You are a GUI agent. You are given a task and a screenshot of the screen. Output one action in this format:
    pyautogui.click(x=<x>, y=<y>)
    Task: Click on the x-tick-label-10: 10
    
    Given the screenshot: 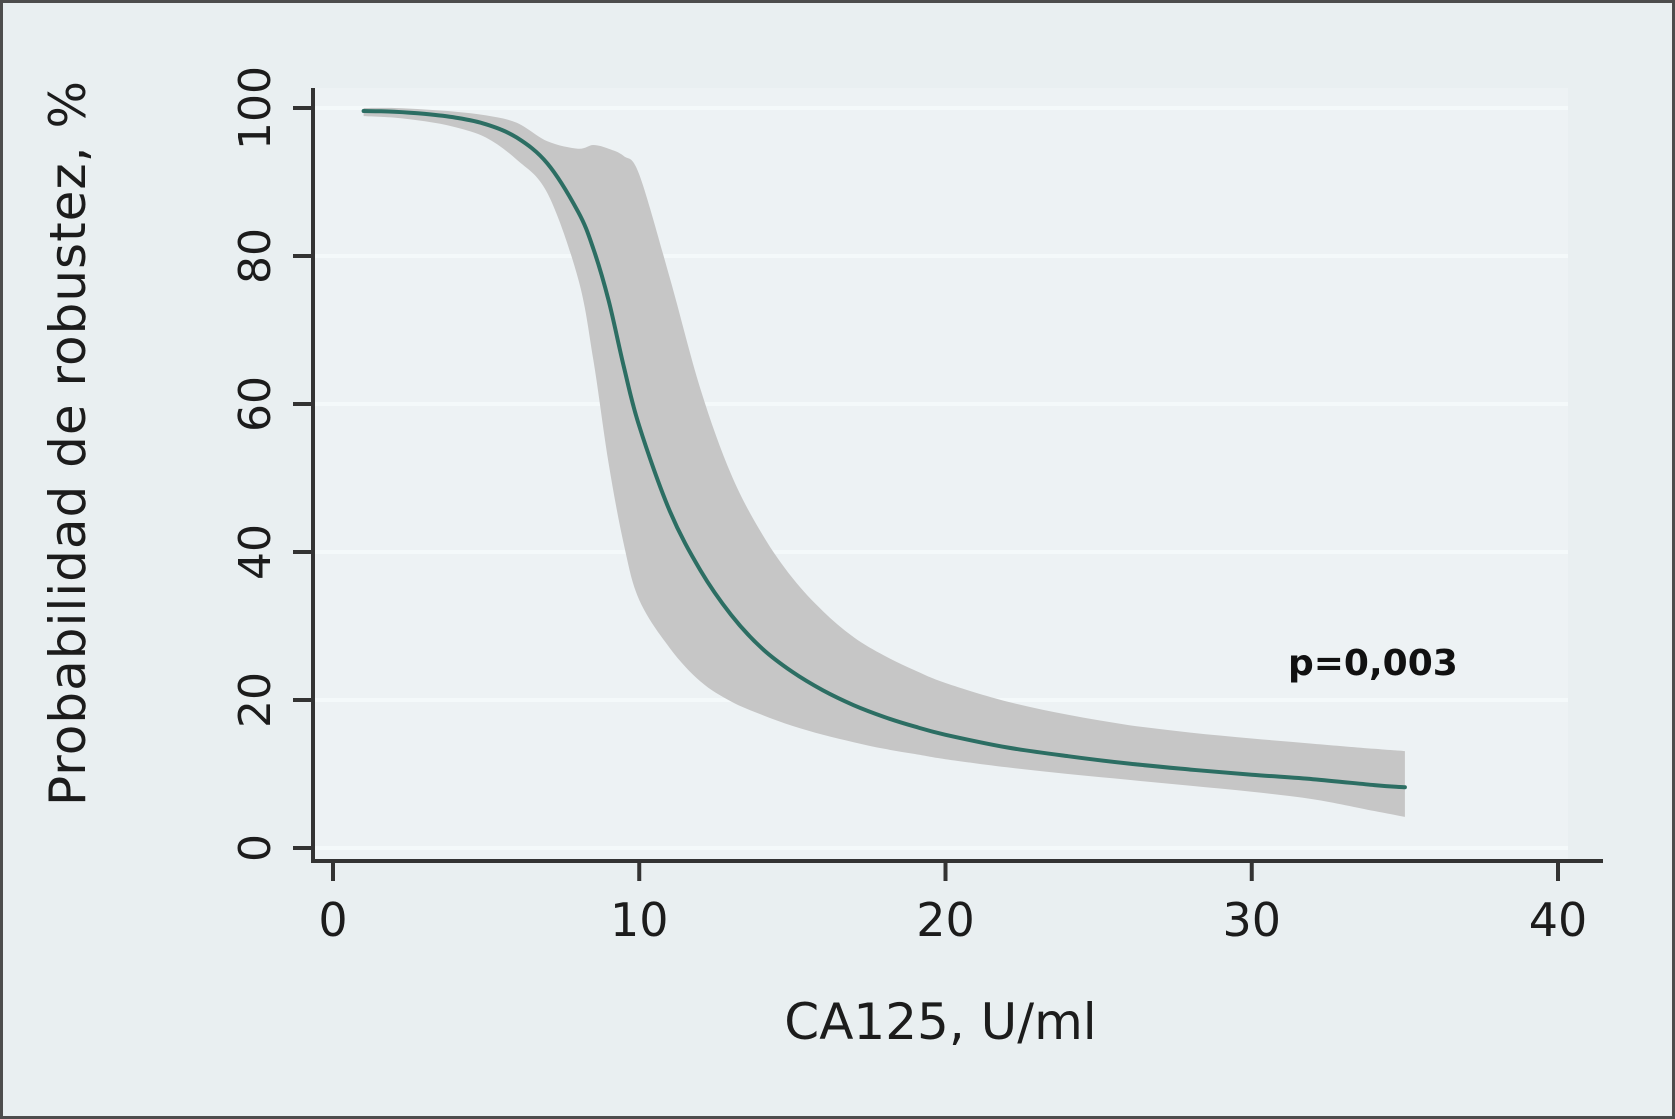 What is the action you would take?
    pyautogui.click(x=639, y=920)
    